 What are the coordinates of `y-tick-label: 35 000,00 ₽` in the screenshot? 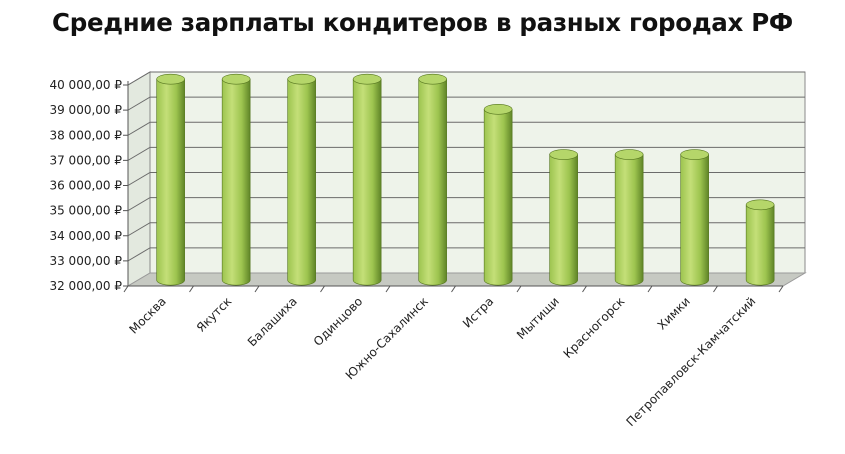 It's located at (85, 211).